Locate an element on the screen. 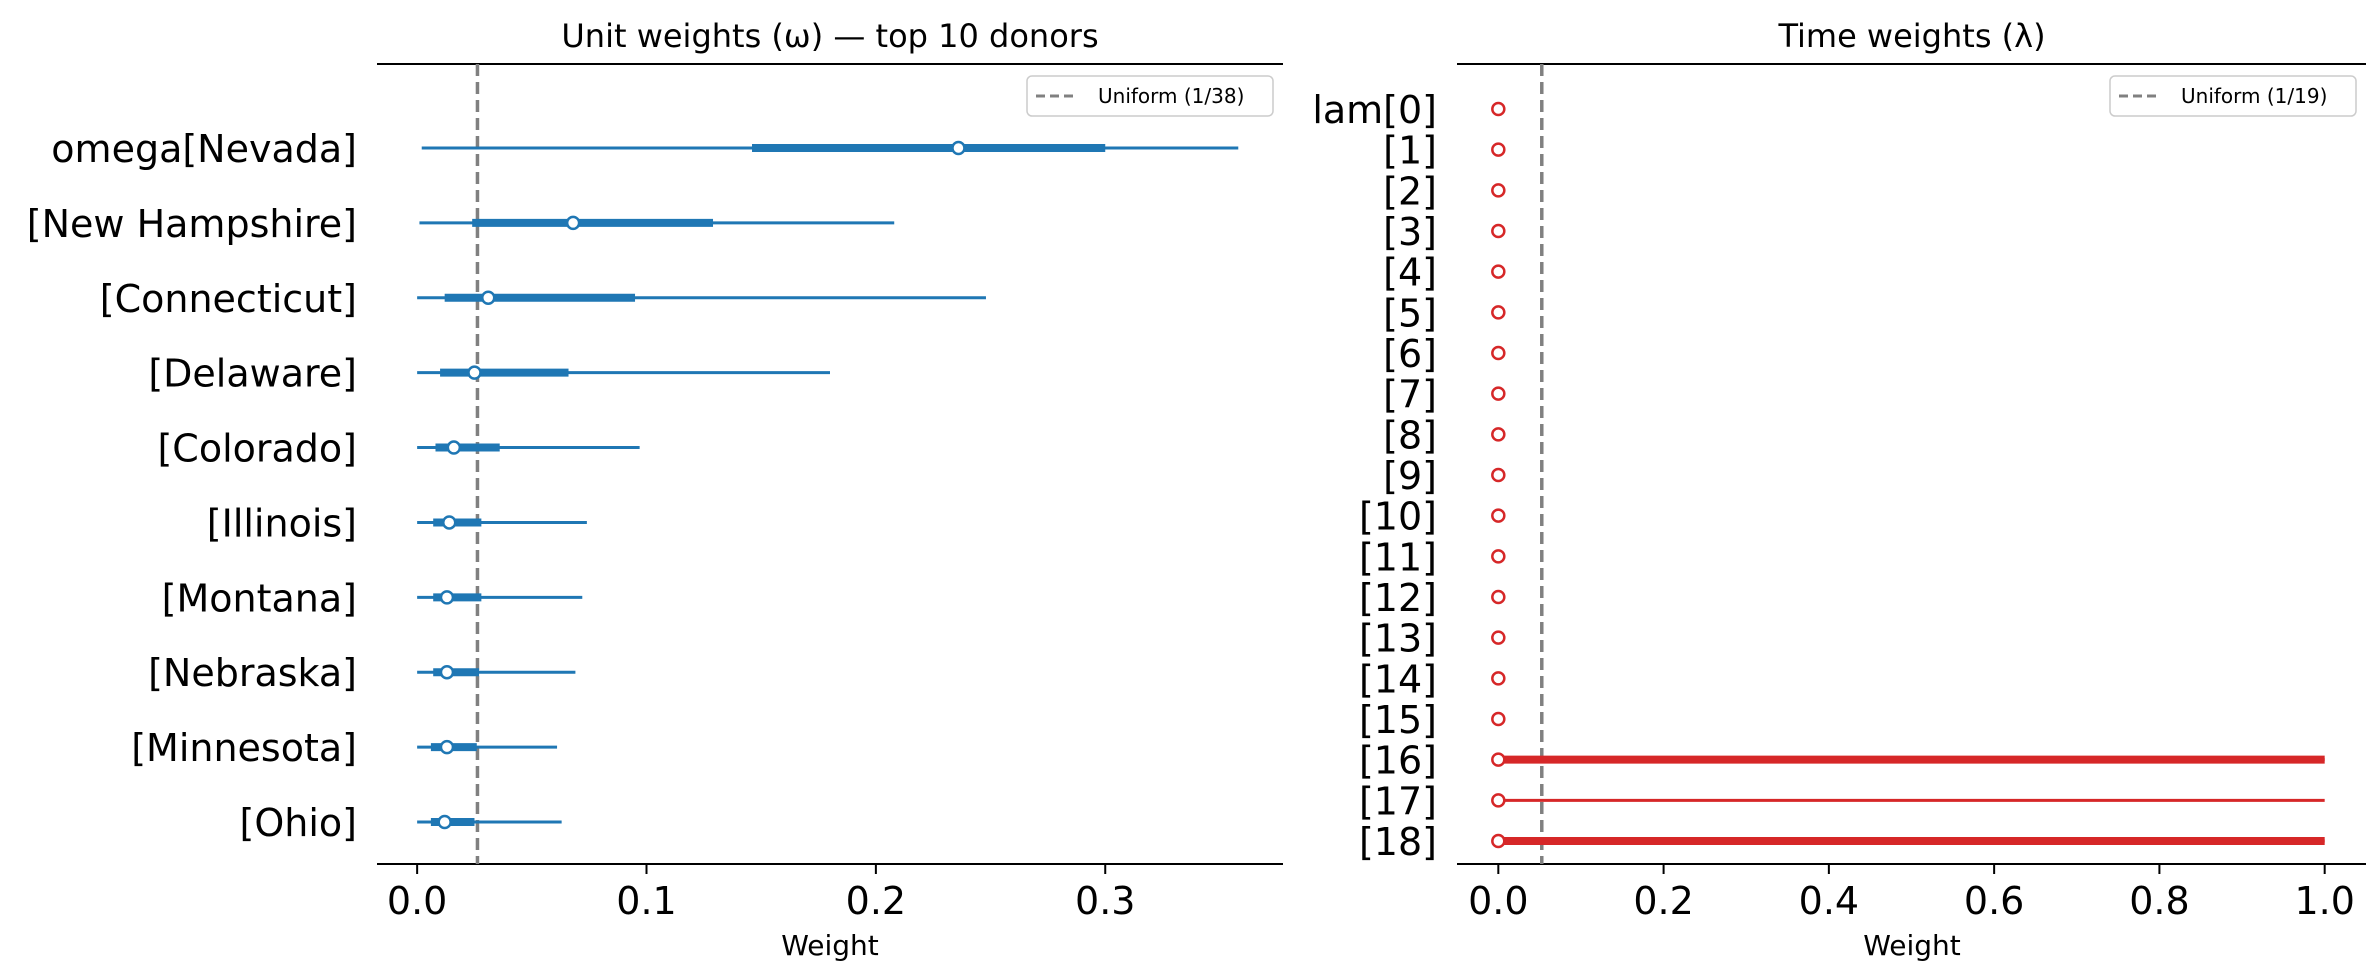 The width and height of the screenshot is (2380, 980). unit-weights-title: Unit weights (ω) — top 10 donors is located at coordinates (829, 36).